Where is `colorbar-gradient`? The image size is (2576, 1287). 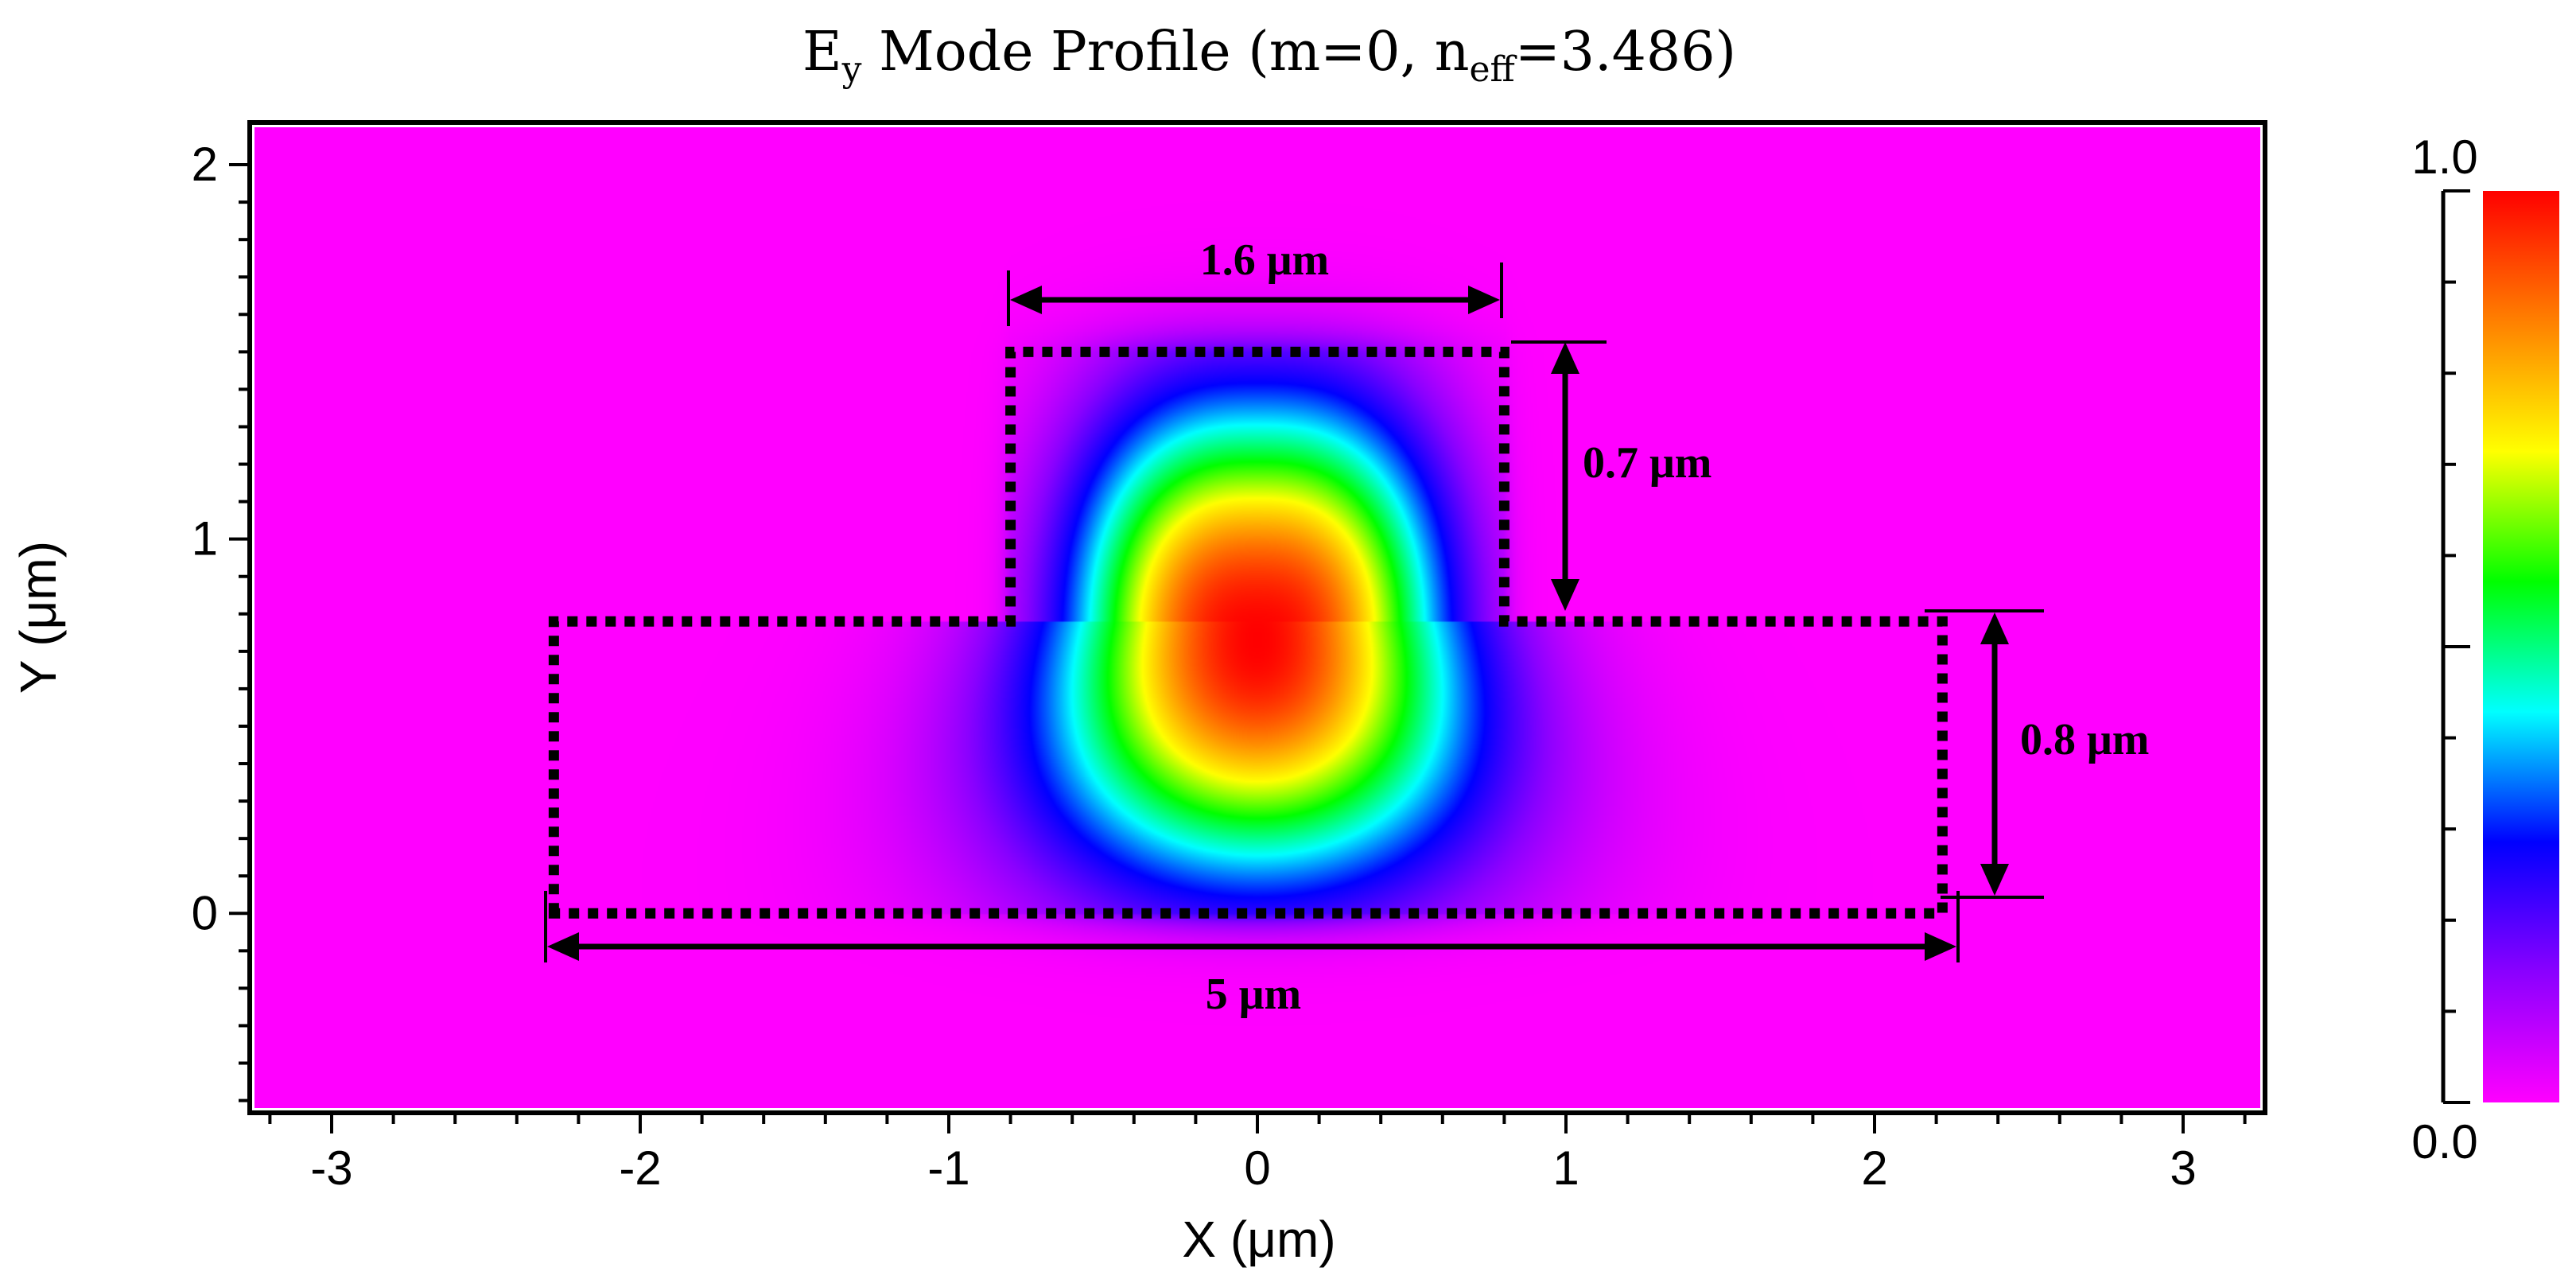
colorbar-gradient is located at coordinates (2521, 646).